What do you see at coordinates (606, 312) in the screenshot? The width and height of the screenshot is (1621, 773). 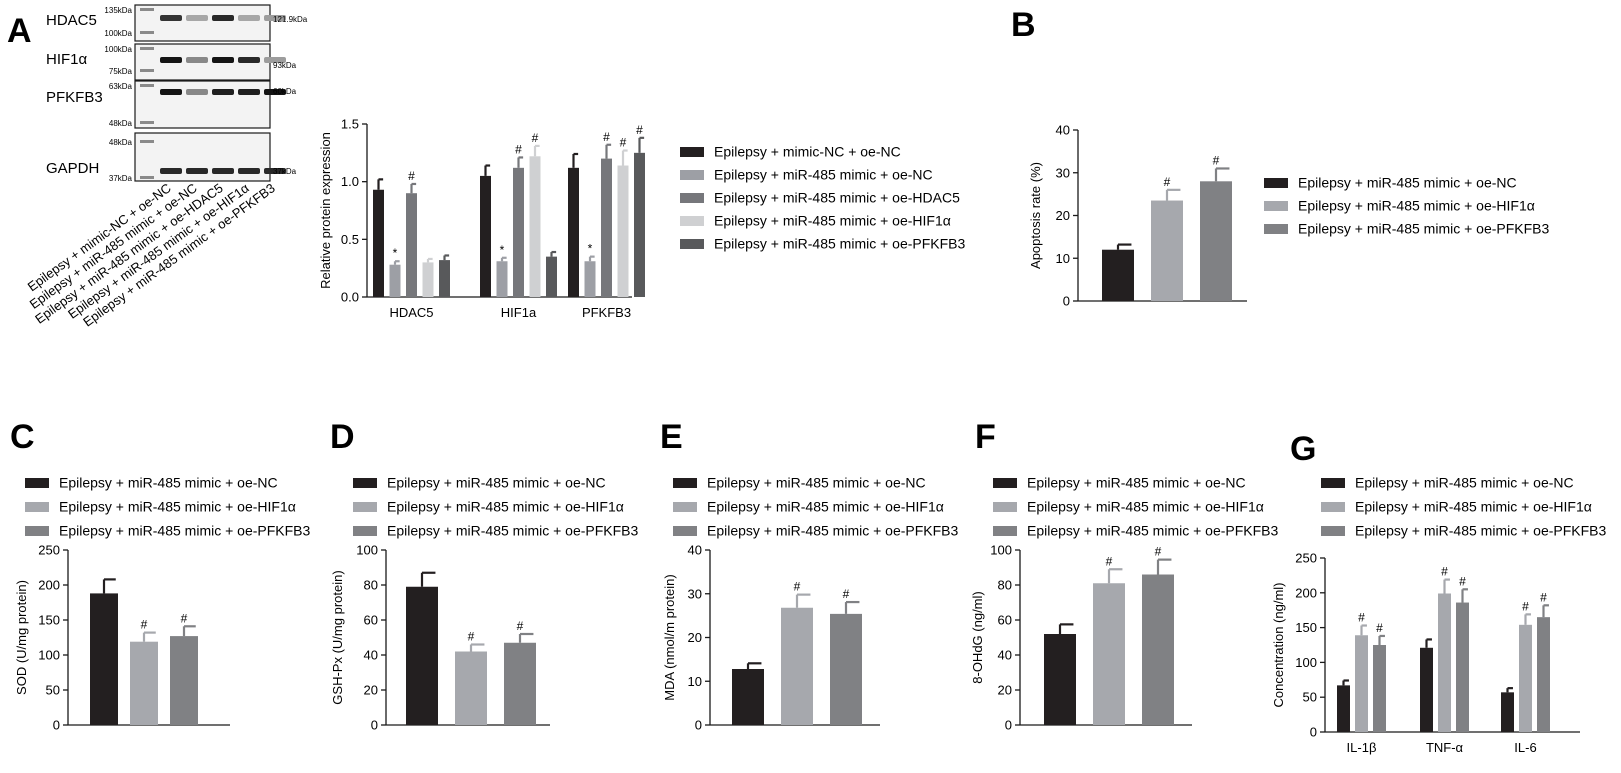 I see `x-tick-label: PFKFB3` at bounding box center [606, 312].